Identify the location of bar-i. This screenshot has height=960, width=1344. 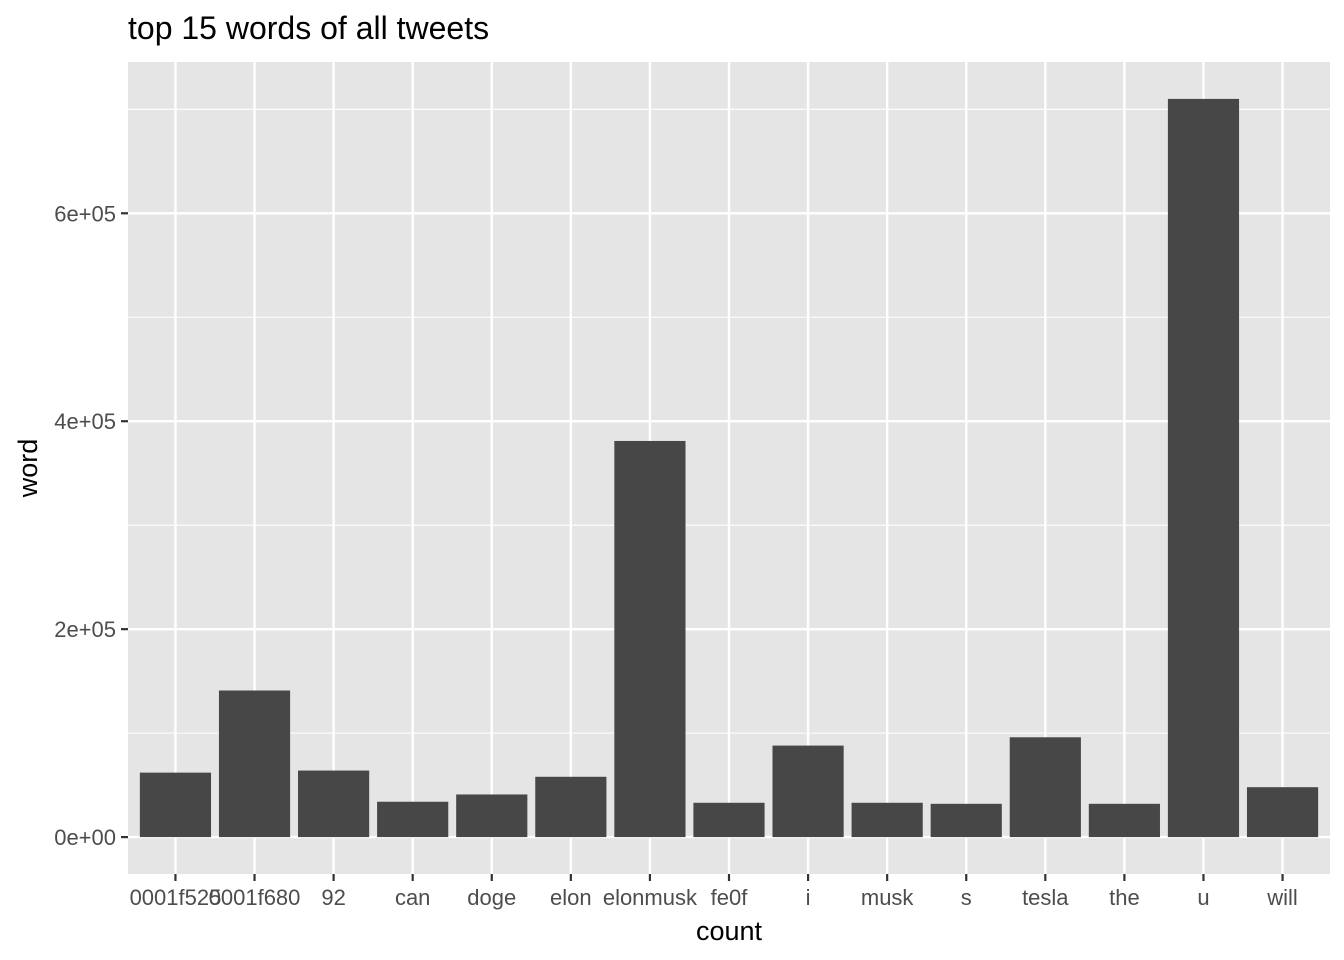
(808, 791).